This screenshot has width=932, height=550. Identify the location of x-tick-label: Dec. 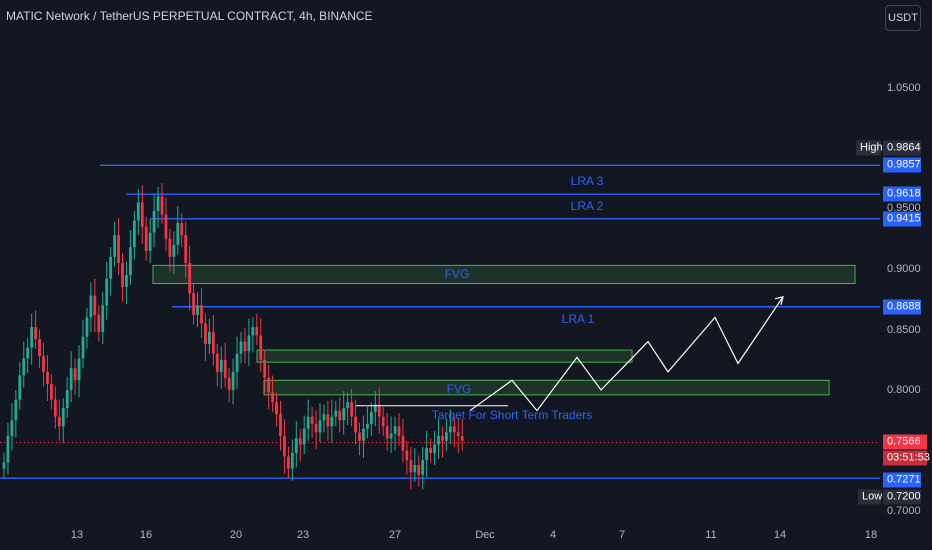
(485, 535).